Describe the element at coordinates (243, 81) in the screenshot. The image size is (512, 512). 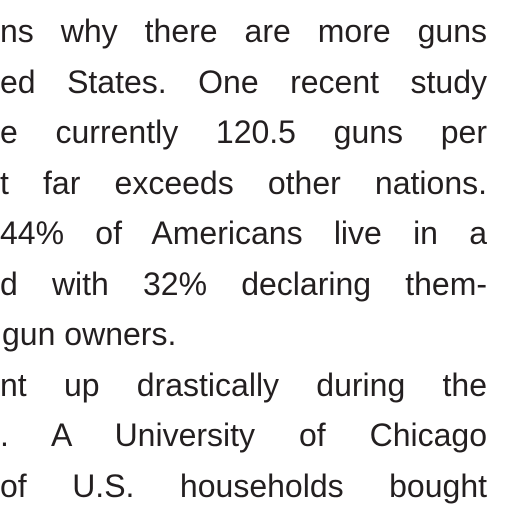
I see `text-line: ed States. One recent study` at that location.